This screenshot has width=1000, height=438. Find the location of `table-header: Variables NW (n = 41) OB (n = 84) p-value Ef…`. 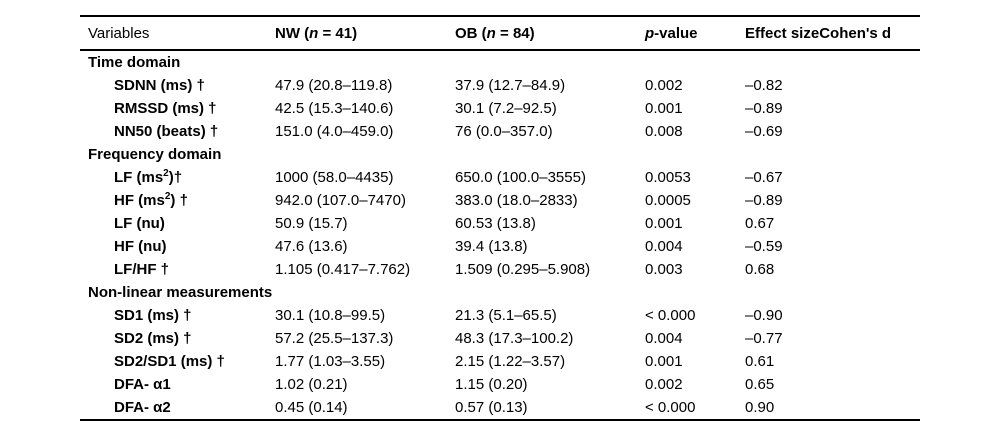

table-header: Variables NW (n = 41) OB (n = 84) p-value Ef… is located at coordinates (500, 33).